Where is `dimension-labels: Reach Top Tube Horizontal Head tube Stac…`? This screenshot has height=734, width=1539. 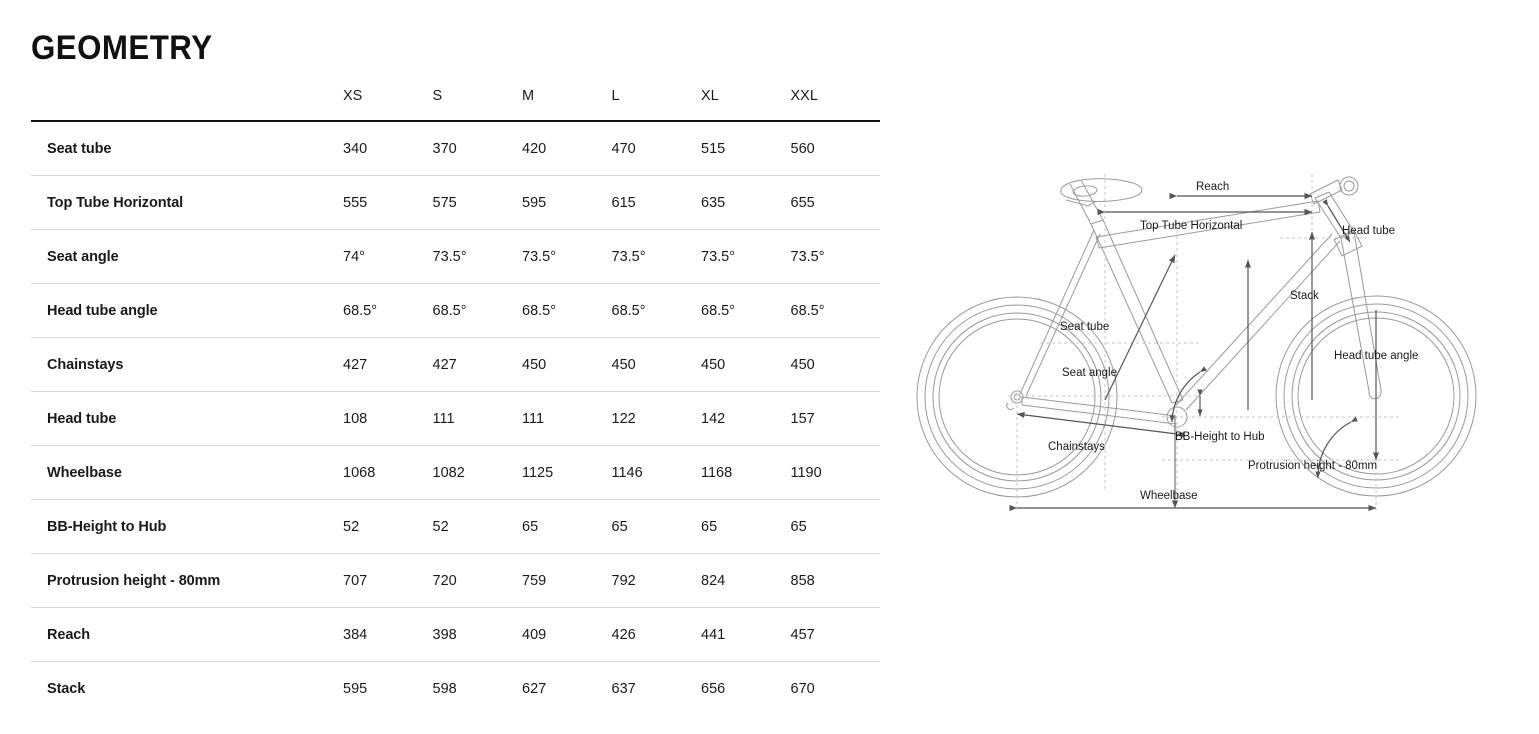
dimension-labels: Reach Top Tube Horizontal Head tube Stac… is located at coordinates (1233, 341).